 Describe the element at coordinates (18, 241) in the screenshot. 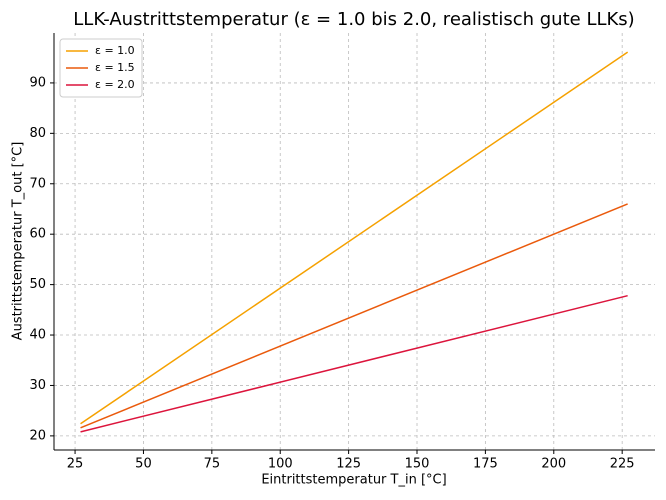

I see `y-axis-label: Austrittstemperatur T_out [°C]` at that location.